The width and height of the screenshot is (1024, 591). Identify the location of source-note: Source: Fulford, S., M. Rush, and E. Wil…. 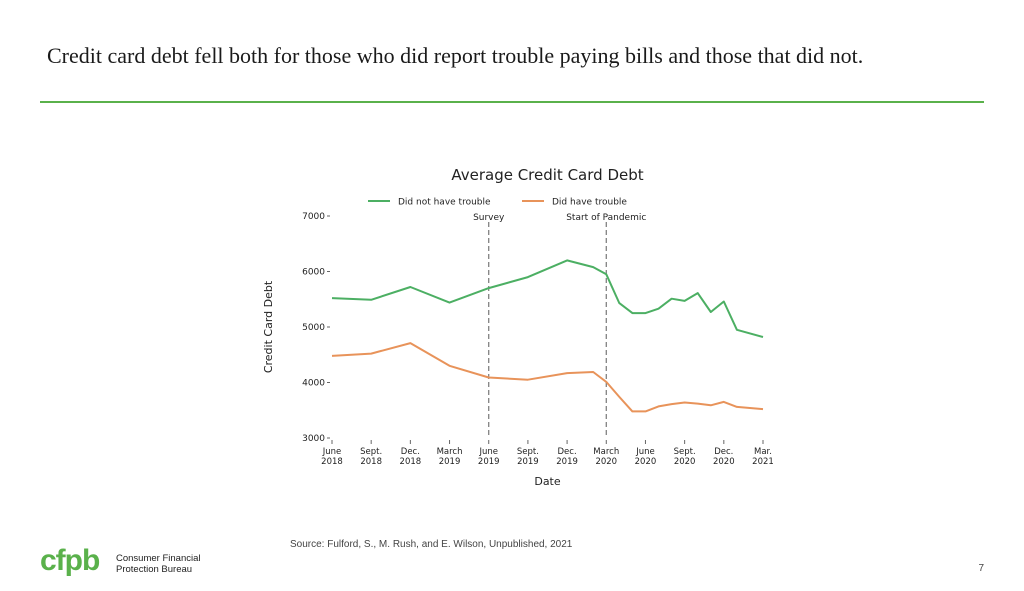
(431, 544).